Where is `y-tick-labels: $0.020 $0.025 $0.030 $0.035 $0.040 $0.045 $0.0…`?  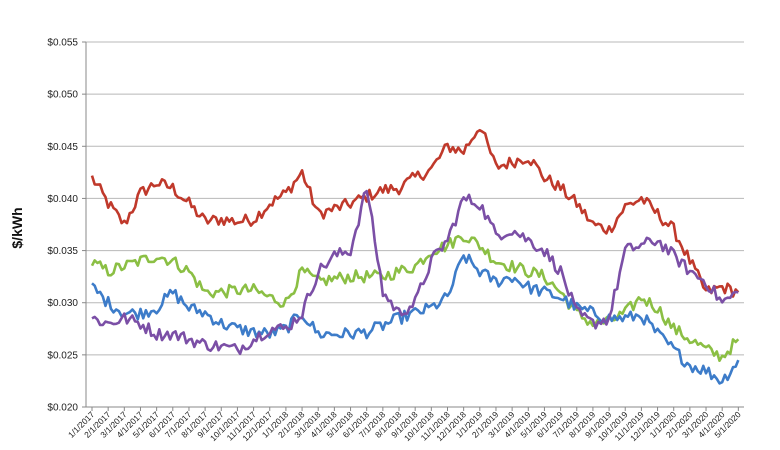
y-tick-labels: $0.020 $0.025 $0.030 $0.035 $0.040 $0.045 $0.0… is located at coordinates (62, 226).